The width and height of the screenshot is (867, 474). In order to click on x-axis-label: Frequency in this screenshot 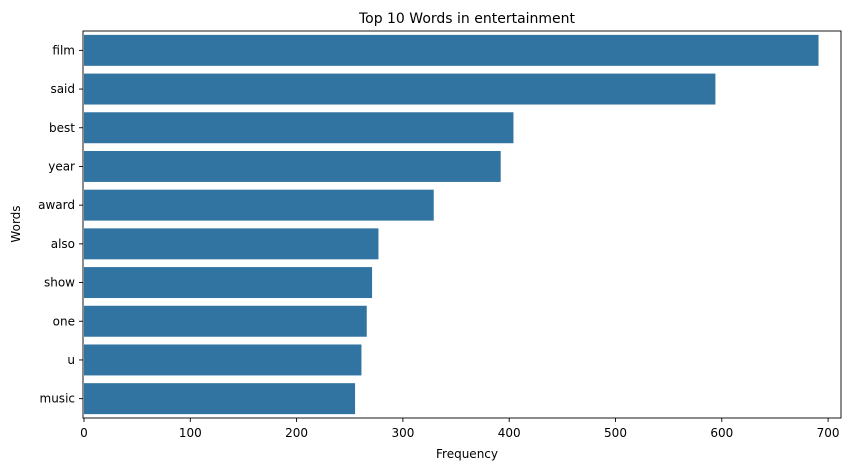, I will do `click(467, 454)`.